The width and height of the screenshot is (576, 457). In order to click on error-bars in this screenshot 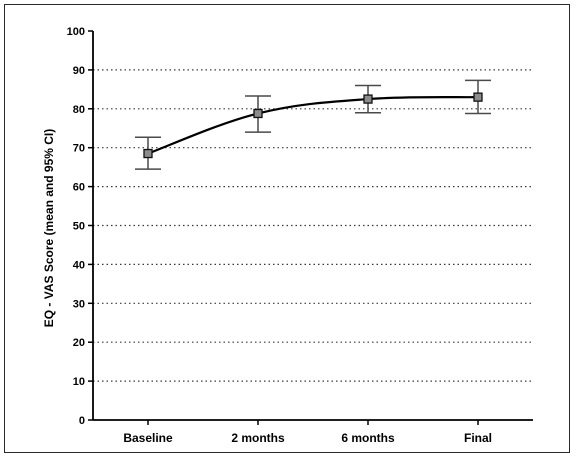, I will do `click(313, 124)`.